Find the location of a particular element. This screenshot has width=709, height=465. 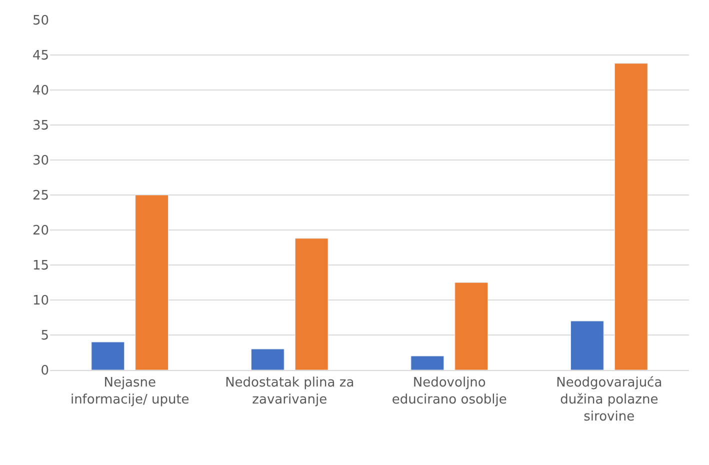

x-tick-label: Nedovoljno educirano osoblje is located at coordinates (449, 392).